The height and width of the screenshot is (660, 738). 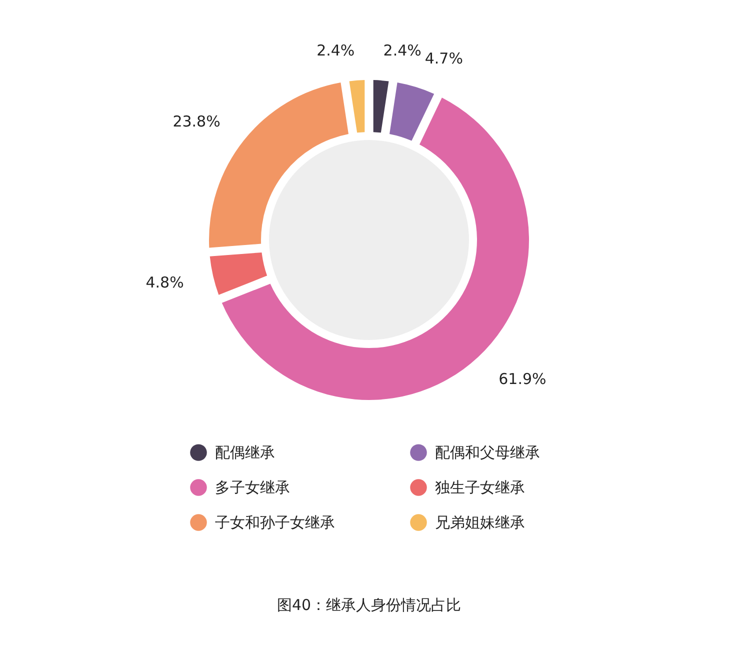 I want to click on data-label: 4.8%, so click(x=165, y=283).